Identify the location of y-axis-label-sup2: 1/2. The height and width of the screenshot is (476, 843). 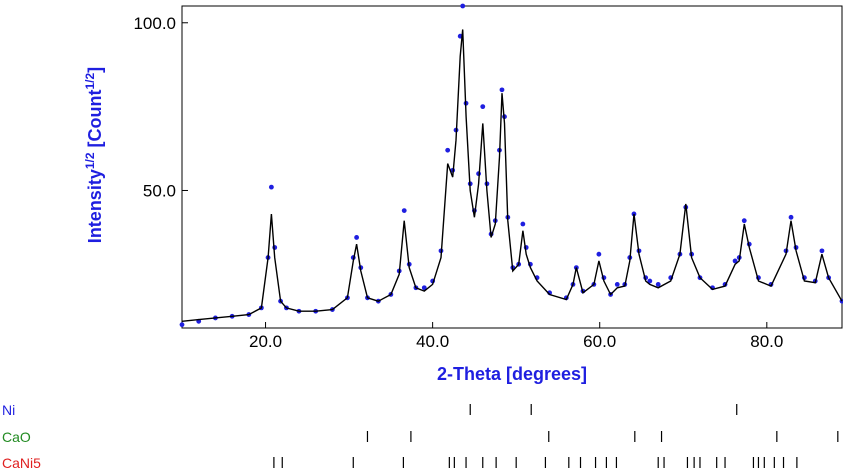
(90, 80).